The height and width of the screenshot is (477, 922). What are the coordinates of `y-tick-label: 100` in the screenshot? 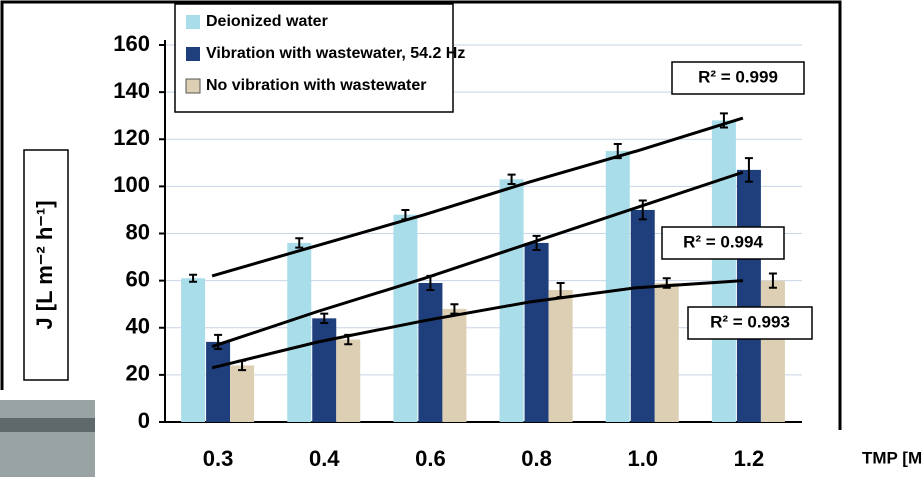 It's located at (131, 184).